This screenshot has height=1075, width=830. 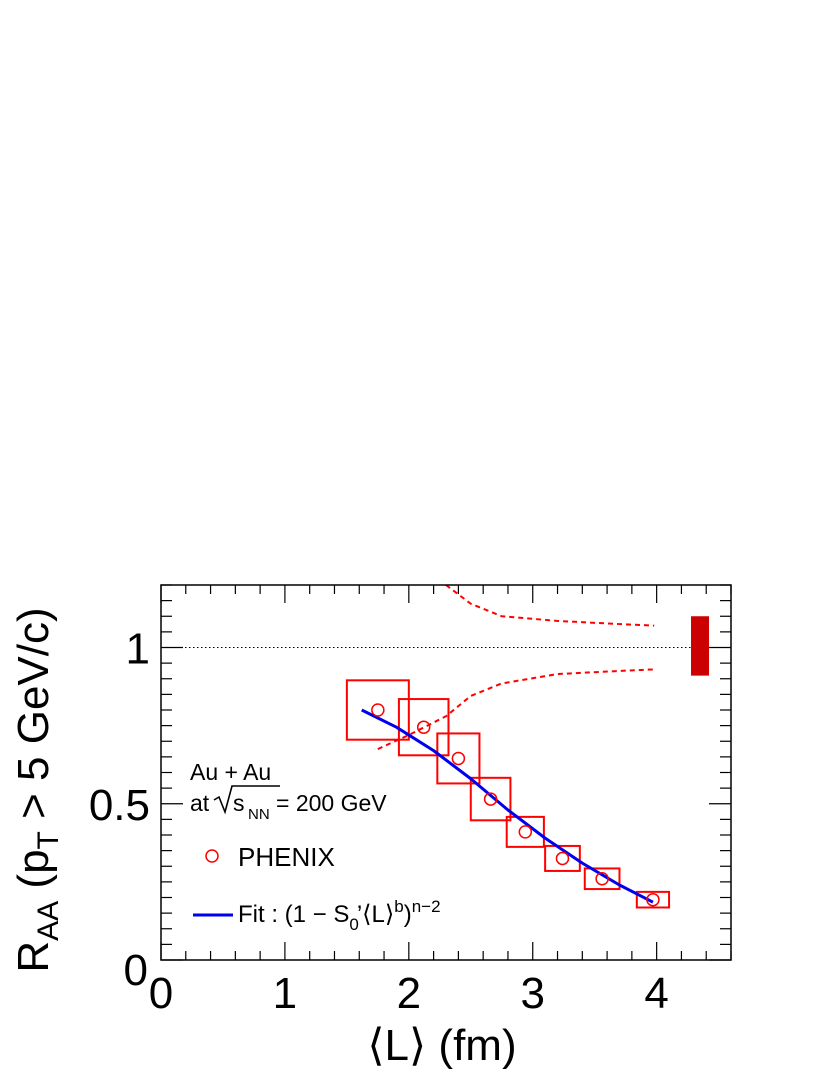 I want to click on x-tick-label: 0, so click(x=161, y=993).